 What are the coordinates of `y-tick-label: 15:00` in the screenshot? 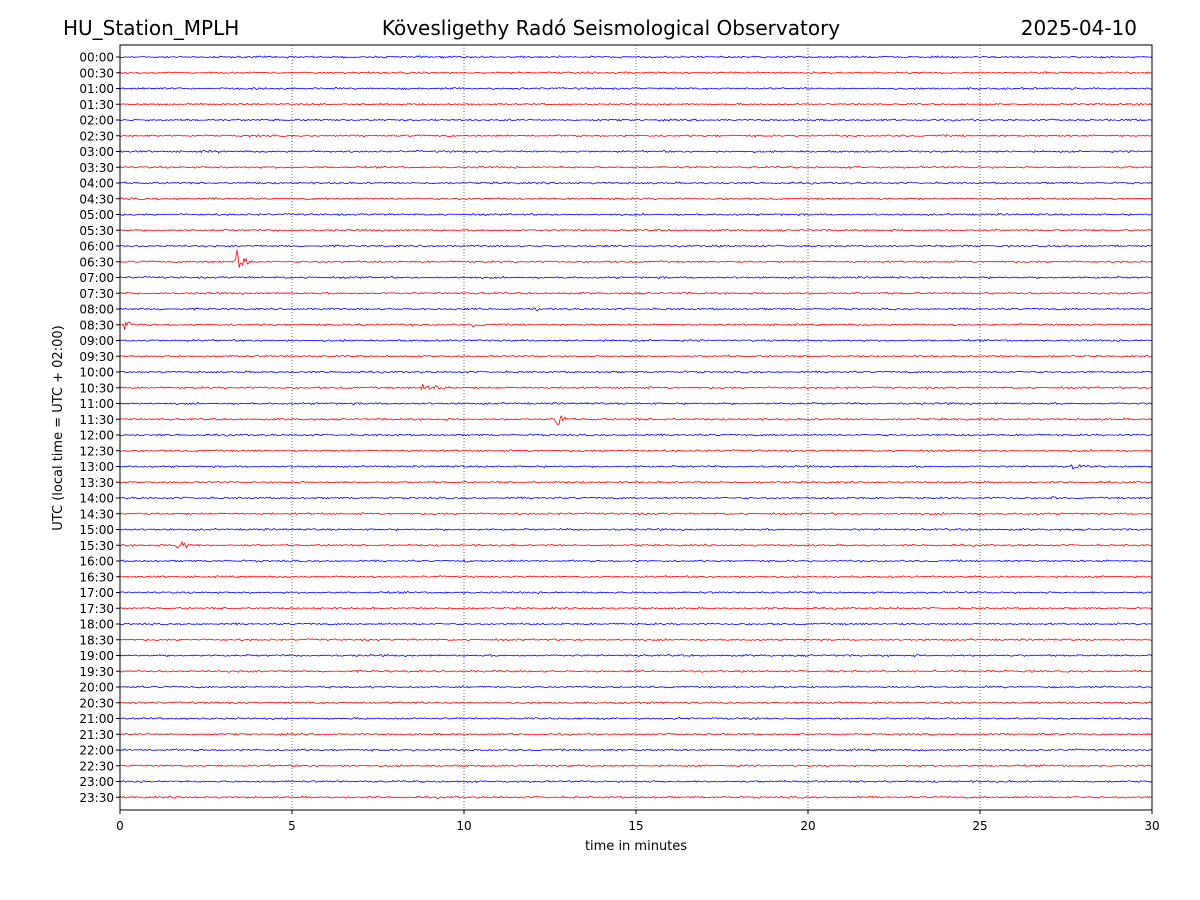 It's located at (96, 530).